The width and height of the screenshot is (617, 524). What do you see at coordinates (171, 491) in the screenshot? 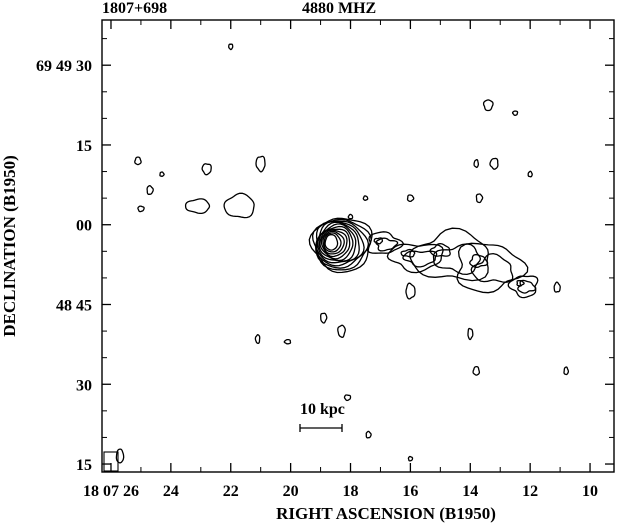
I see `x-tick-label: 24` at bounding box center [171, 491].